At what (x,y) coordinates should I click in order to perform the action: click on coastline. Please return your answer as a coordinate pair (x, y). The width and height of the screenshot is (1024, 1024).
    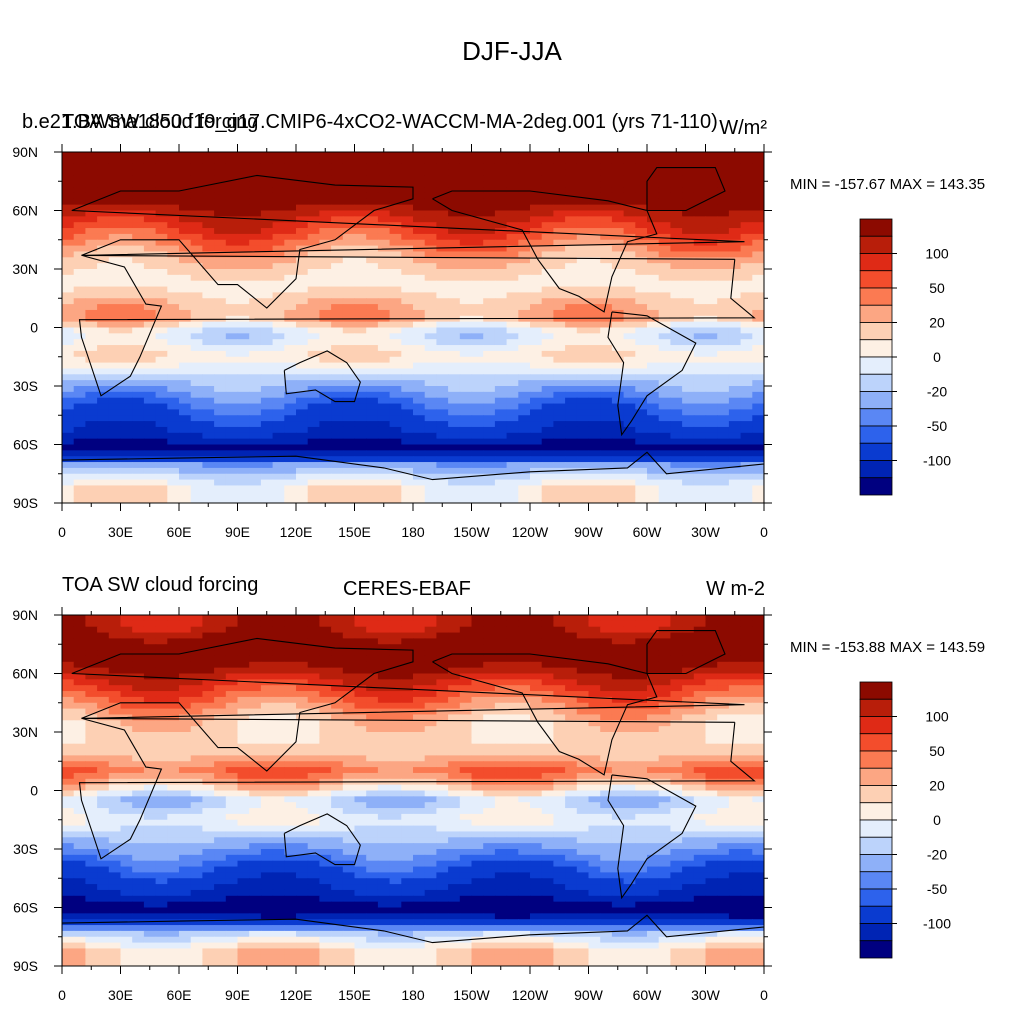
    Looking at the image, I should click on (413, 477).